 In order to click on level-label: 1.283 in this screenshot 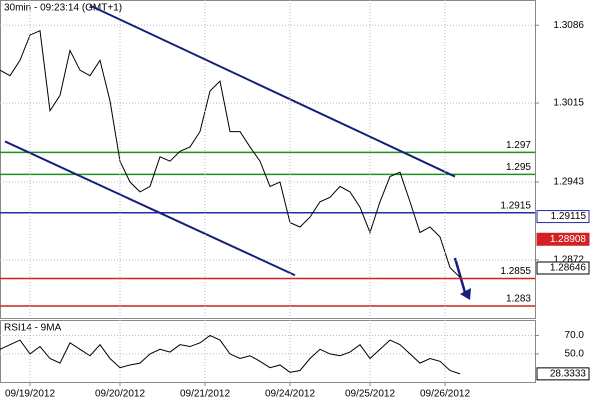, I will do `click(518, 299)`.